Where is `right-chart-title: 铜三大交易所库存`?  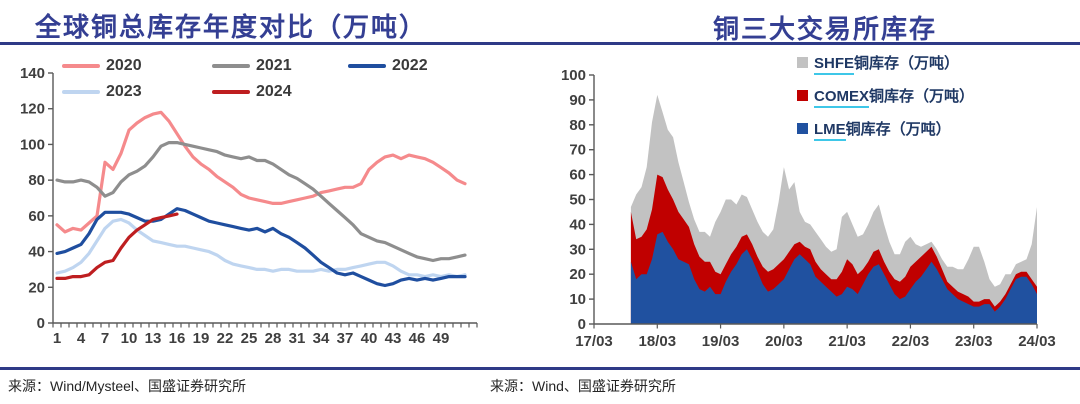
right-chart-title: 铜三大交易所库存 is located at coordinates (825, 29).